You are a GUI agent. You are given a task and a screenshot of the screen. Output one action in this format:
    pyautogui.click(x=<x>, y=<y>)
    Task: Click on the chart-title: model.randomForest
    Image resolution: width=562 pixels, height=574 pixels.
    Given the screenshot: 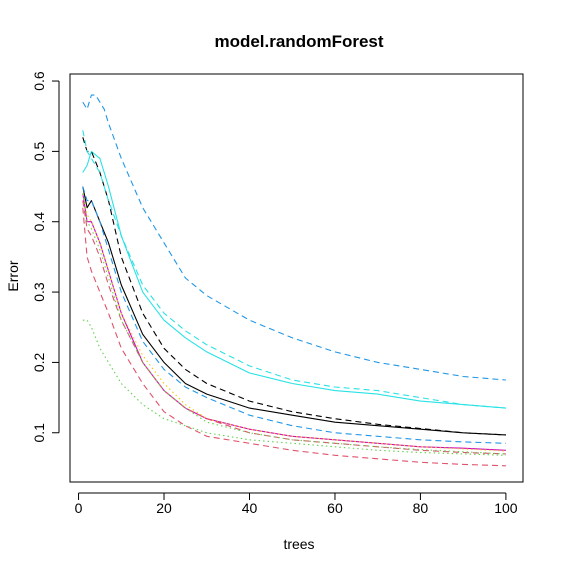 What is the action you would take?
    pyautogui.click(x=298, y=41)
    